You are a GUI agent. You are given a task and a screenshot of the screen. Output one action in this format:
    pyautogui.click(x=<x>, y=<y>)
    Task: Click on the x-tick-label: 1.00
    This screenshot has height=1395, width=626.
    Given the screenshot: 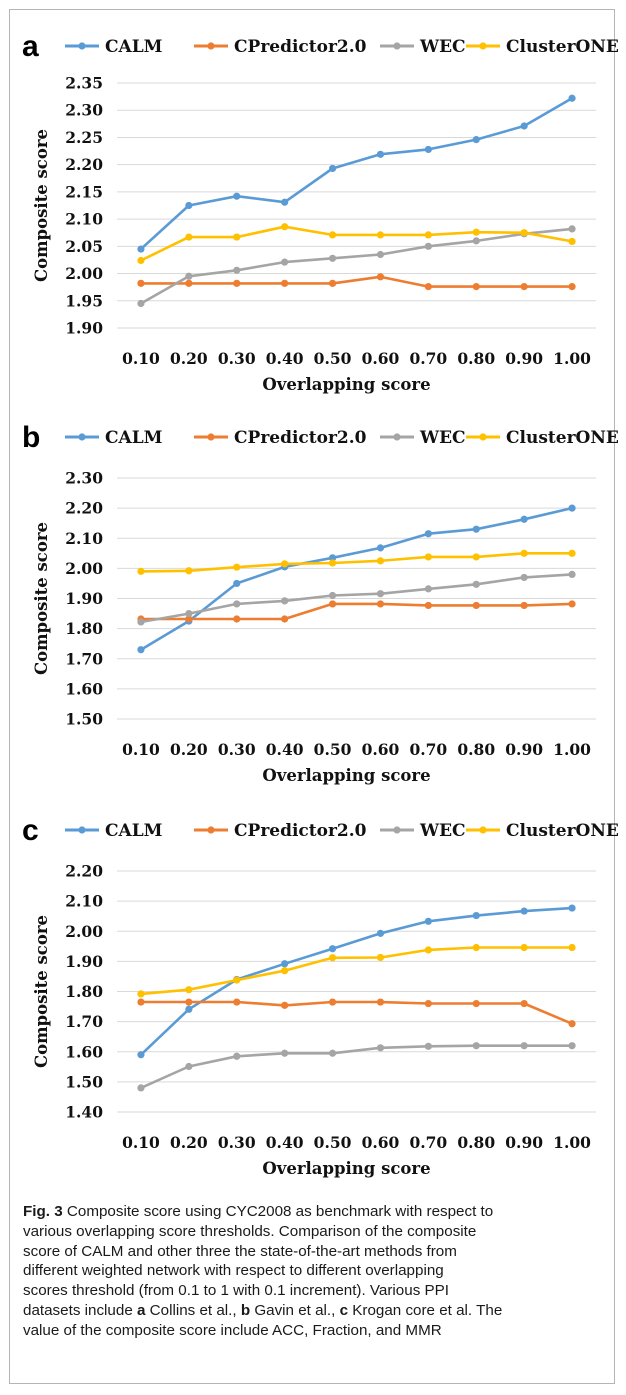 What is the action you would take?
    pyautogui.click(x=572, y=1142)
    